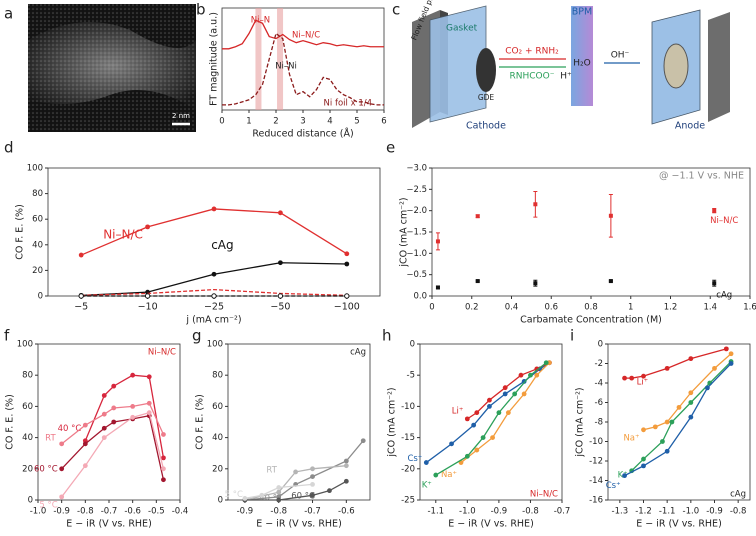  What do you see at coordinates (738, 495) in the screenshot?
I see `annotation: cAg` at bounding box center [738, 495].